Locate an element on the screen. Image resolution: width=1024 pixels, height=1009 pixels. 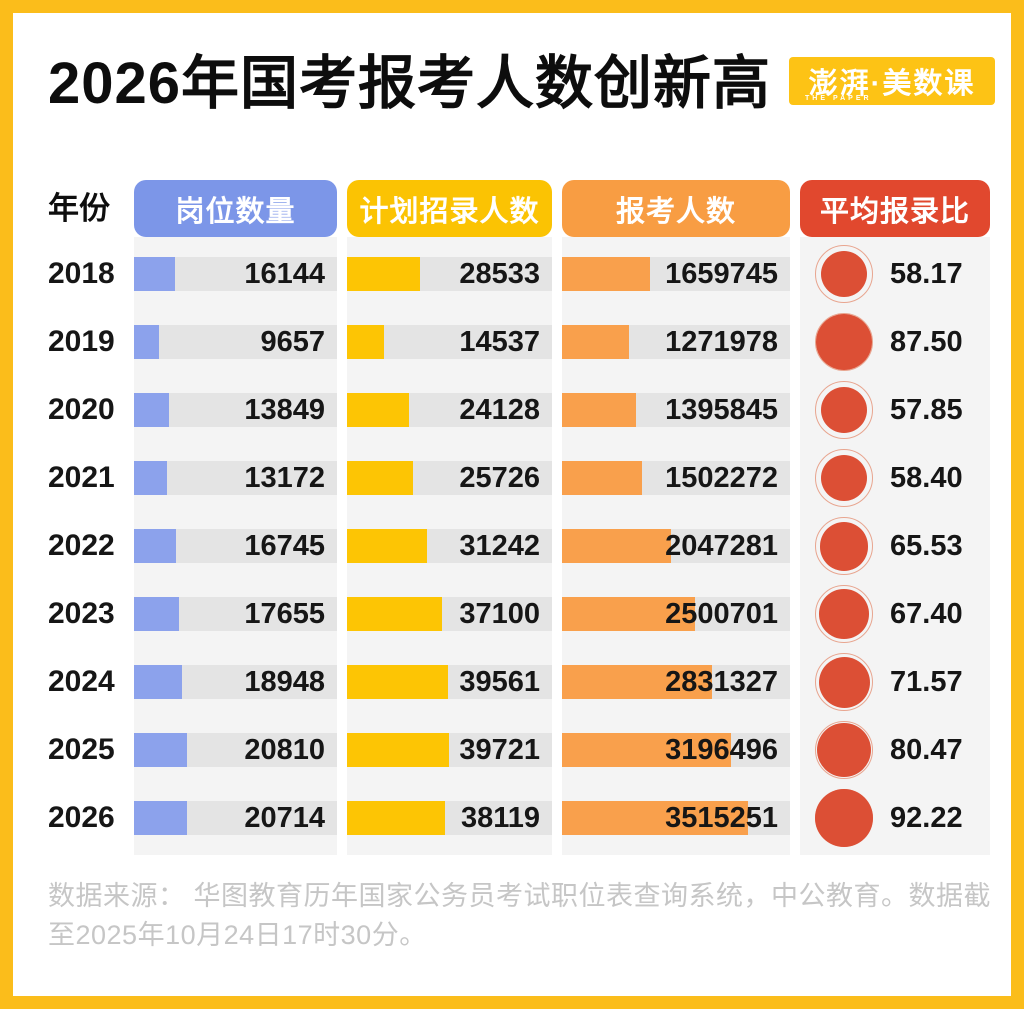
bar-value-planned-2023: 37100 is located at coordinates (499, 614).